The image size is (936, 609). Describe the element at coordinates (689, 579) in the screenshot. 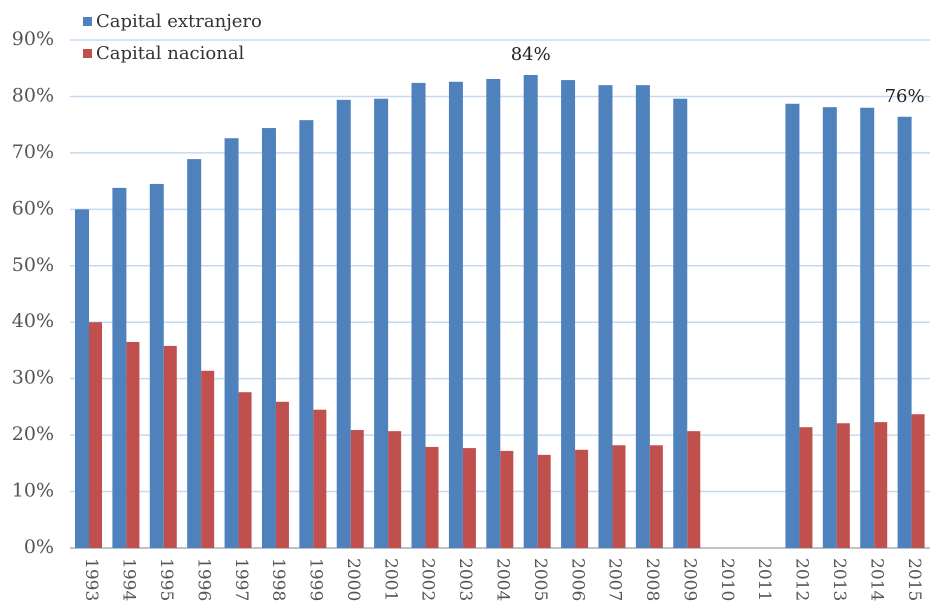

I see `x-tick-label: 2009` at that location.